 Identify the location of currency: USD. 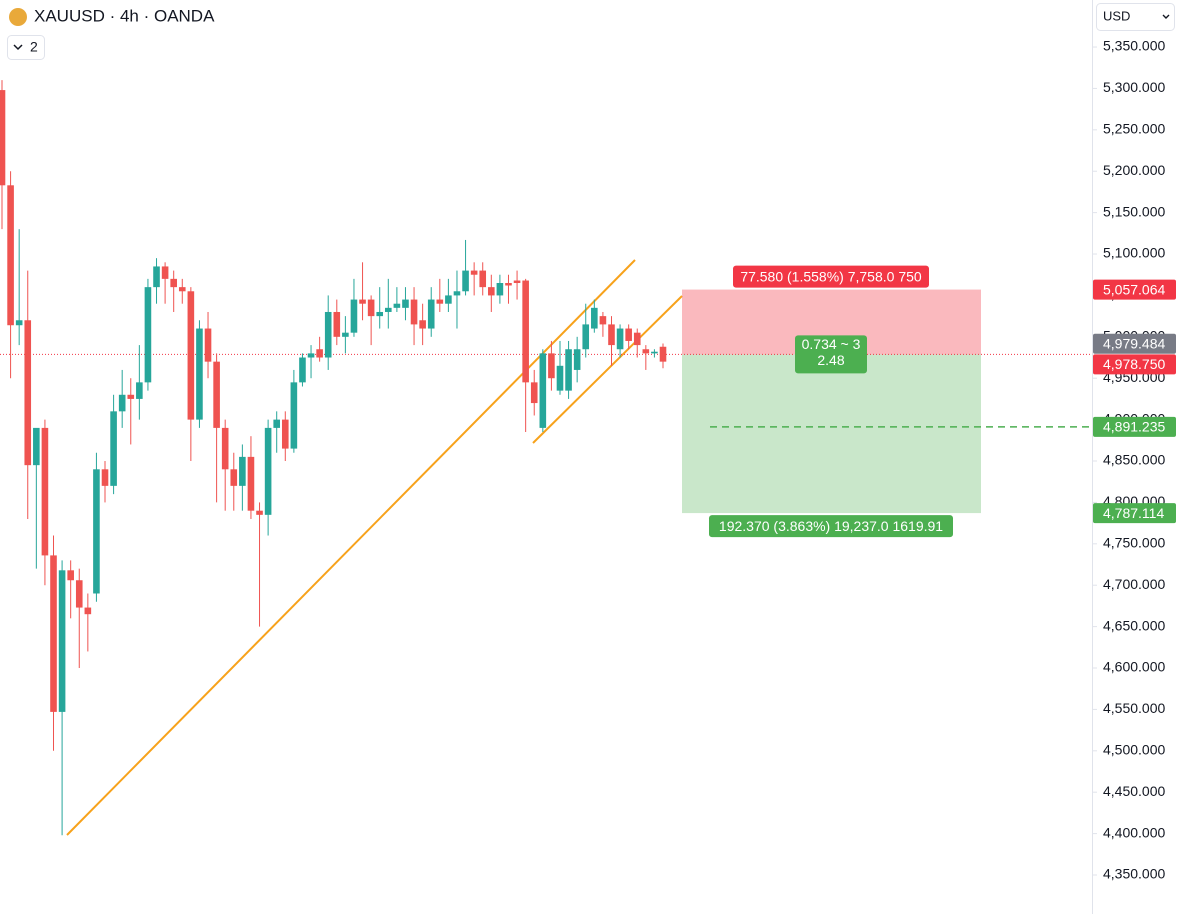
(1116, 15).